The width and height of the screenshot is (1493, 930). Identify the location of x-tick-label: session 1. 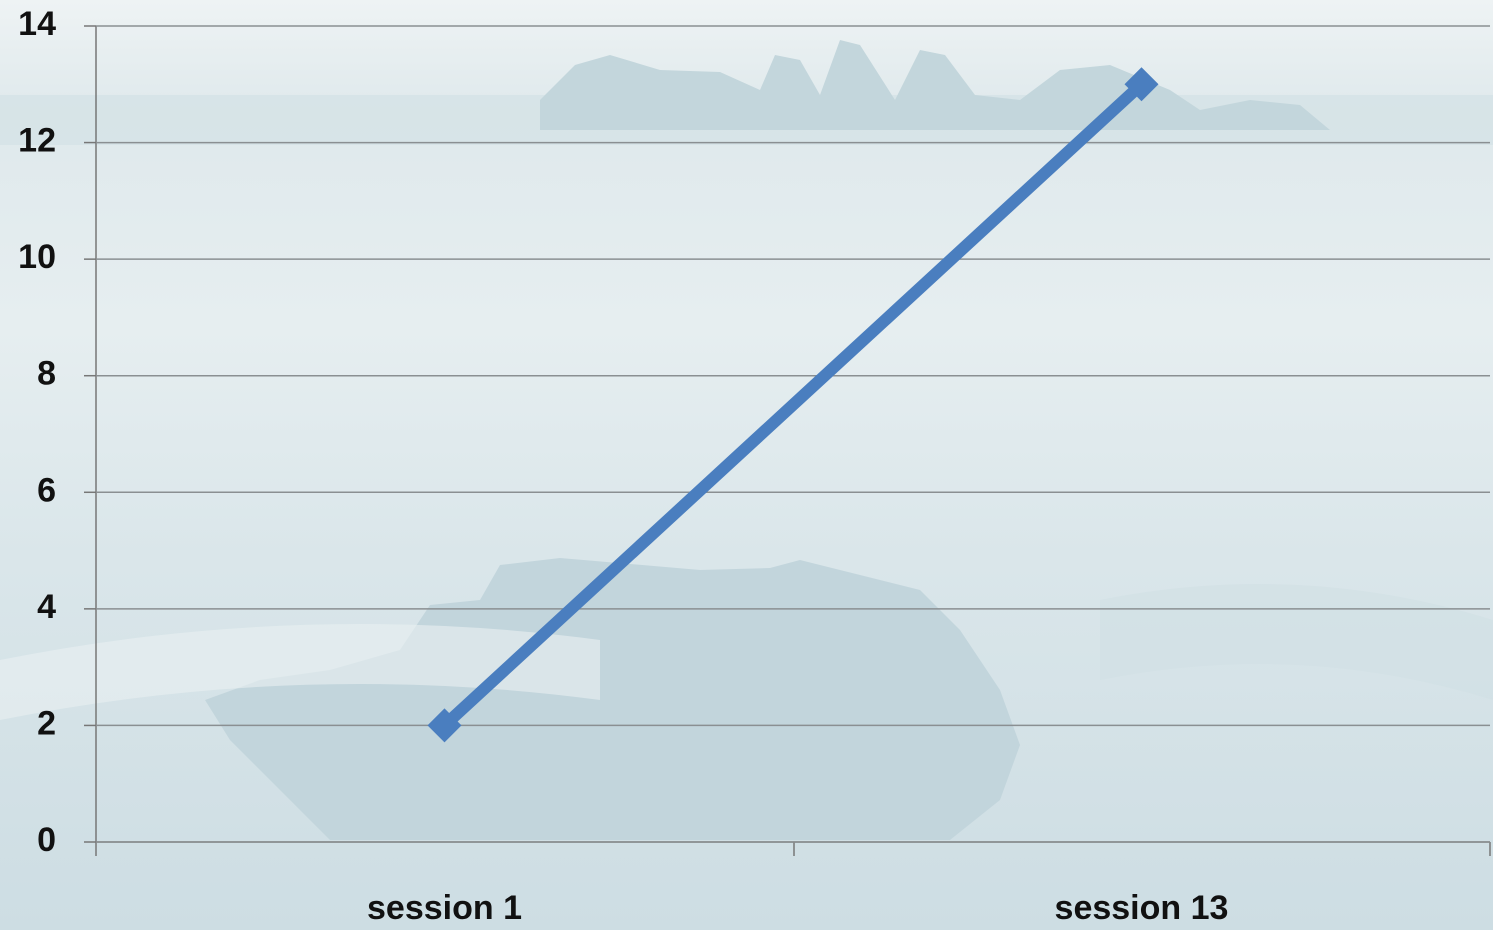
(444, 908).